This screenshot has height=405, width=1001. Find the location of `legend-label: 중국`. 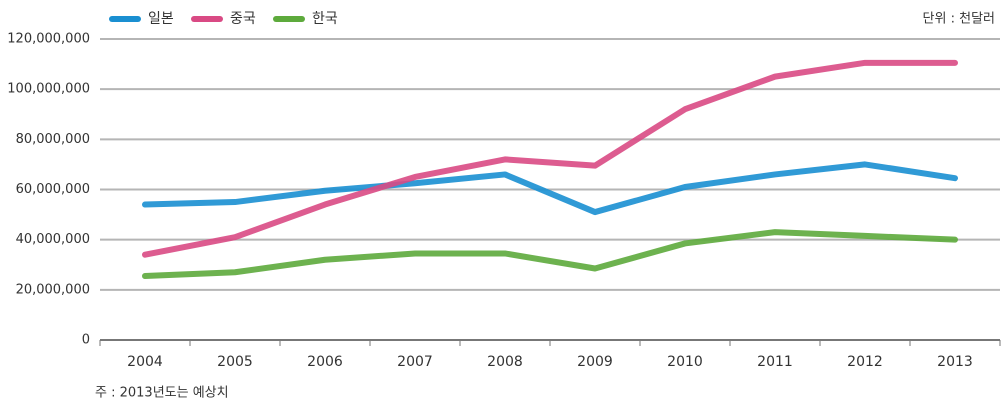

legend-label: 중국 is located at coordinates (243, 19).